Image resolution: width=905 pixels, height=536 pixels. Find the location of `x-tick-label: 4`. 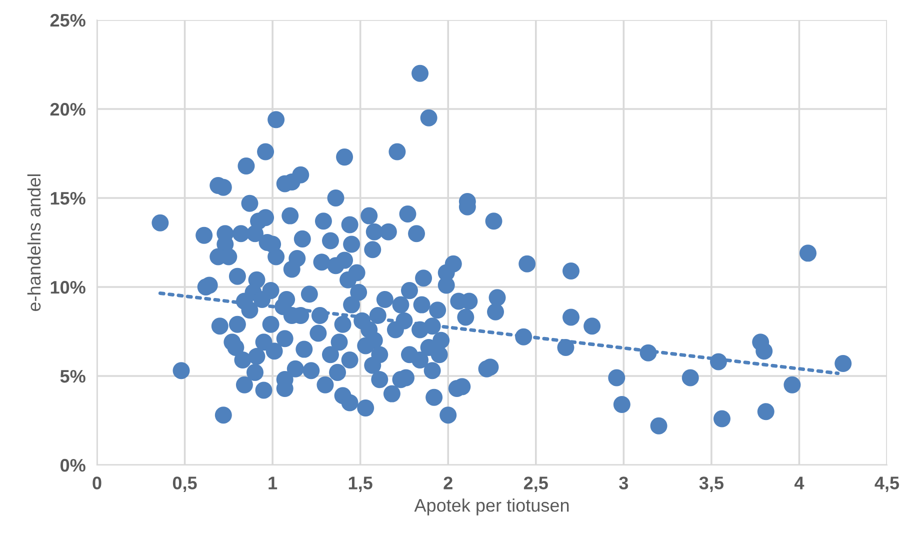

x-tick-label: 4 is located at coordinates (799, 483).